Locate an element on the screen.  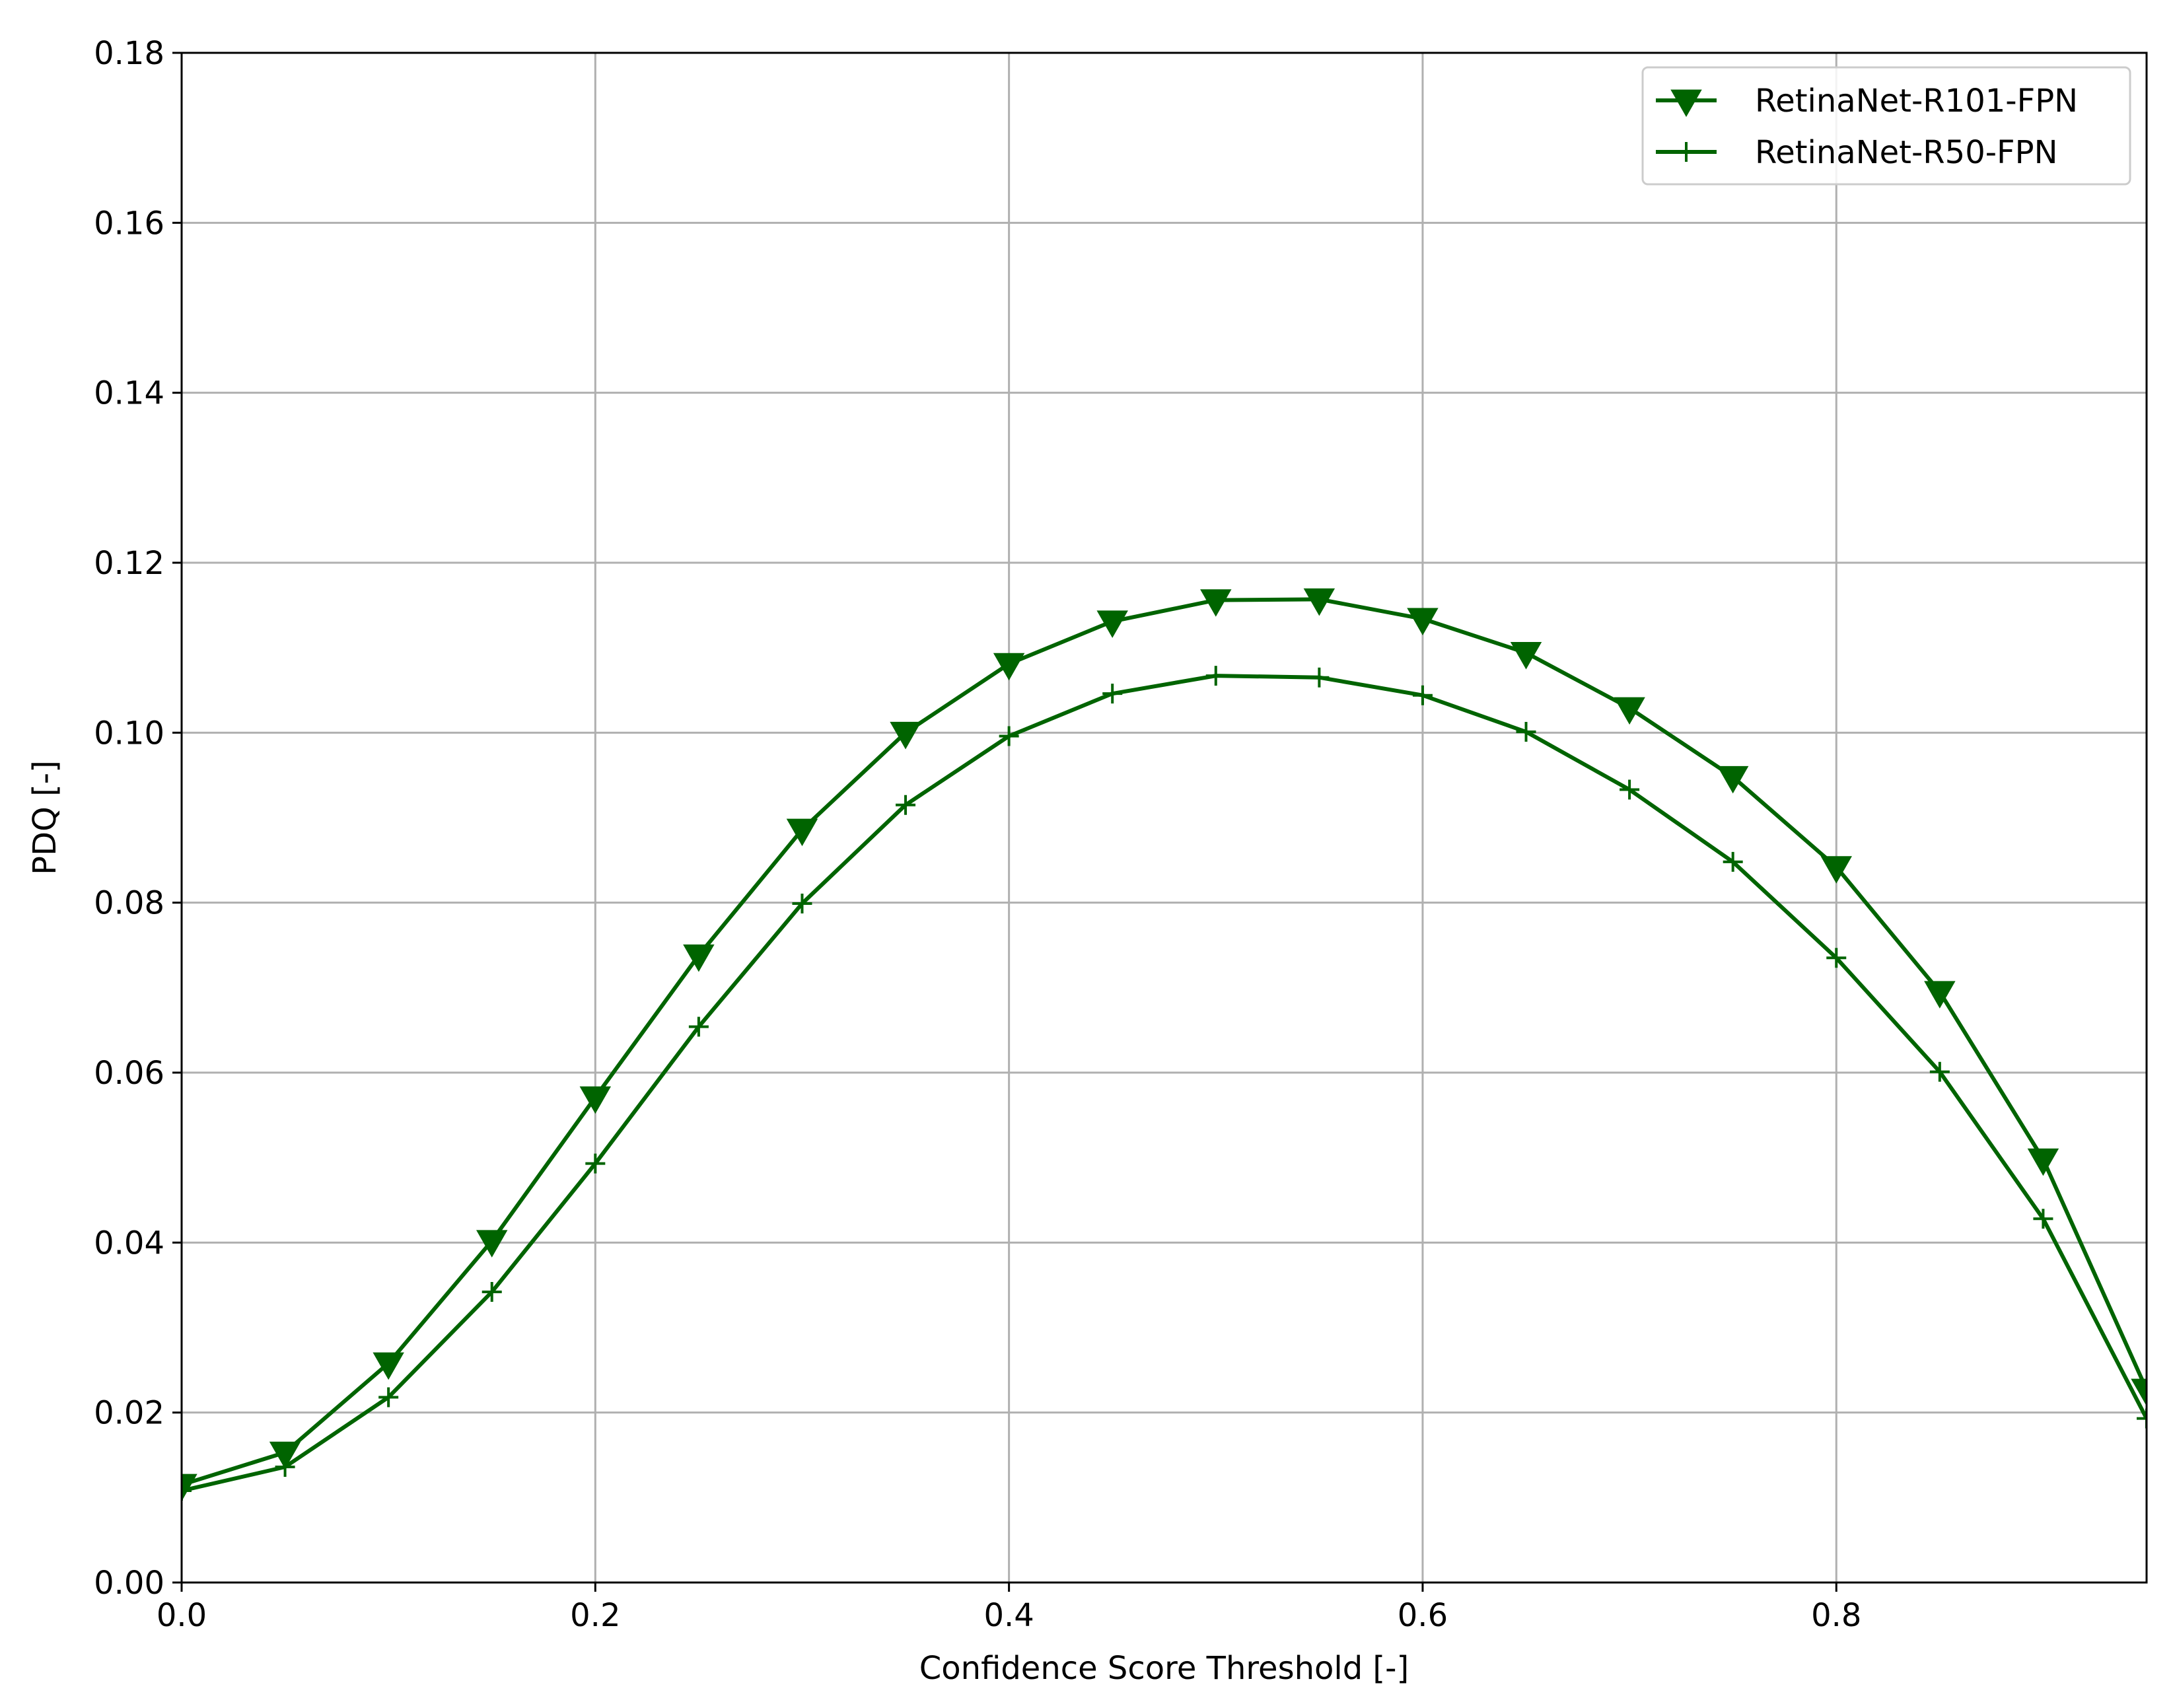
x-tick-label: 0.6 is located at coordinates (1423, 1615).